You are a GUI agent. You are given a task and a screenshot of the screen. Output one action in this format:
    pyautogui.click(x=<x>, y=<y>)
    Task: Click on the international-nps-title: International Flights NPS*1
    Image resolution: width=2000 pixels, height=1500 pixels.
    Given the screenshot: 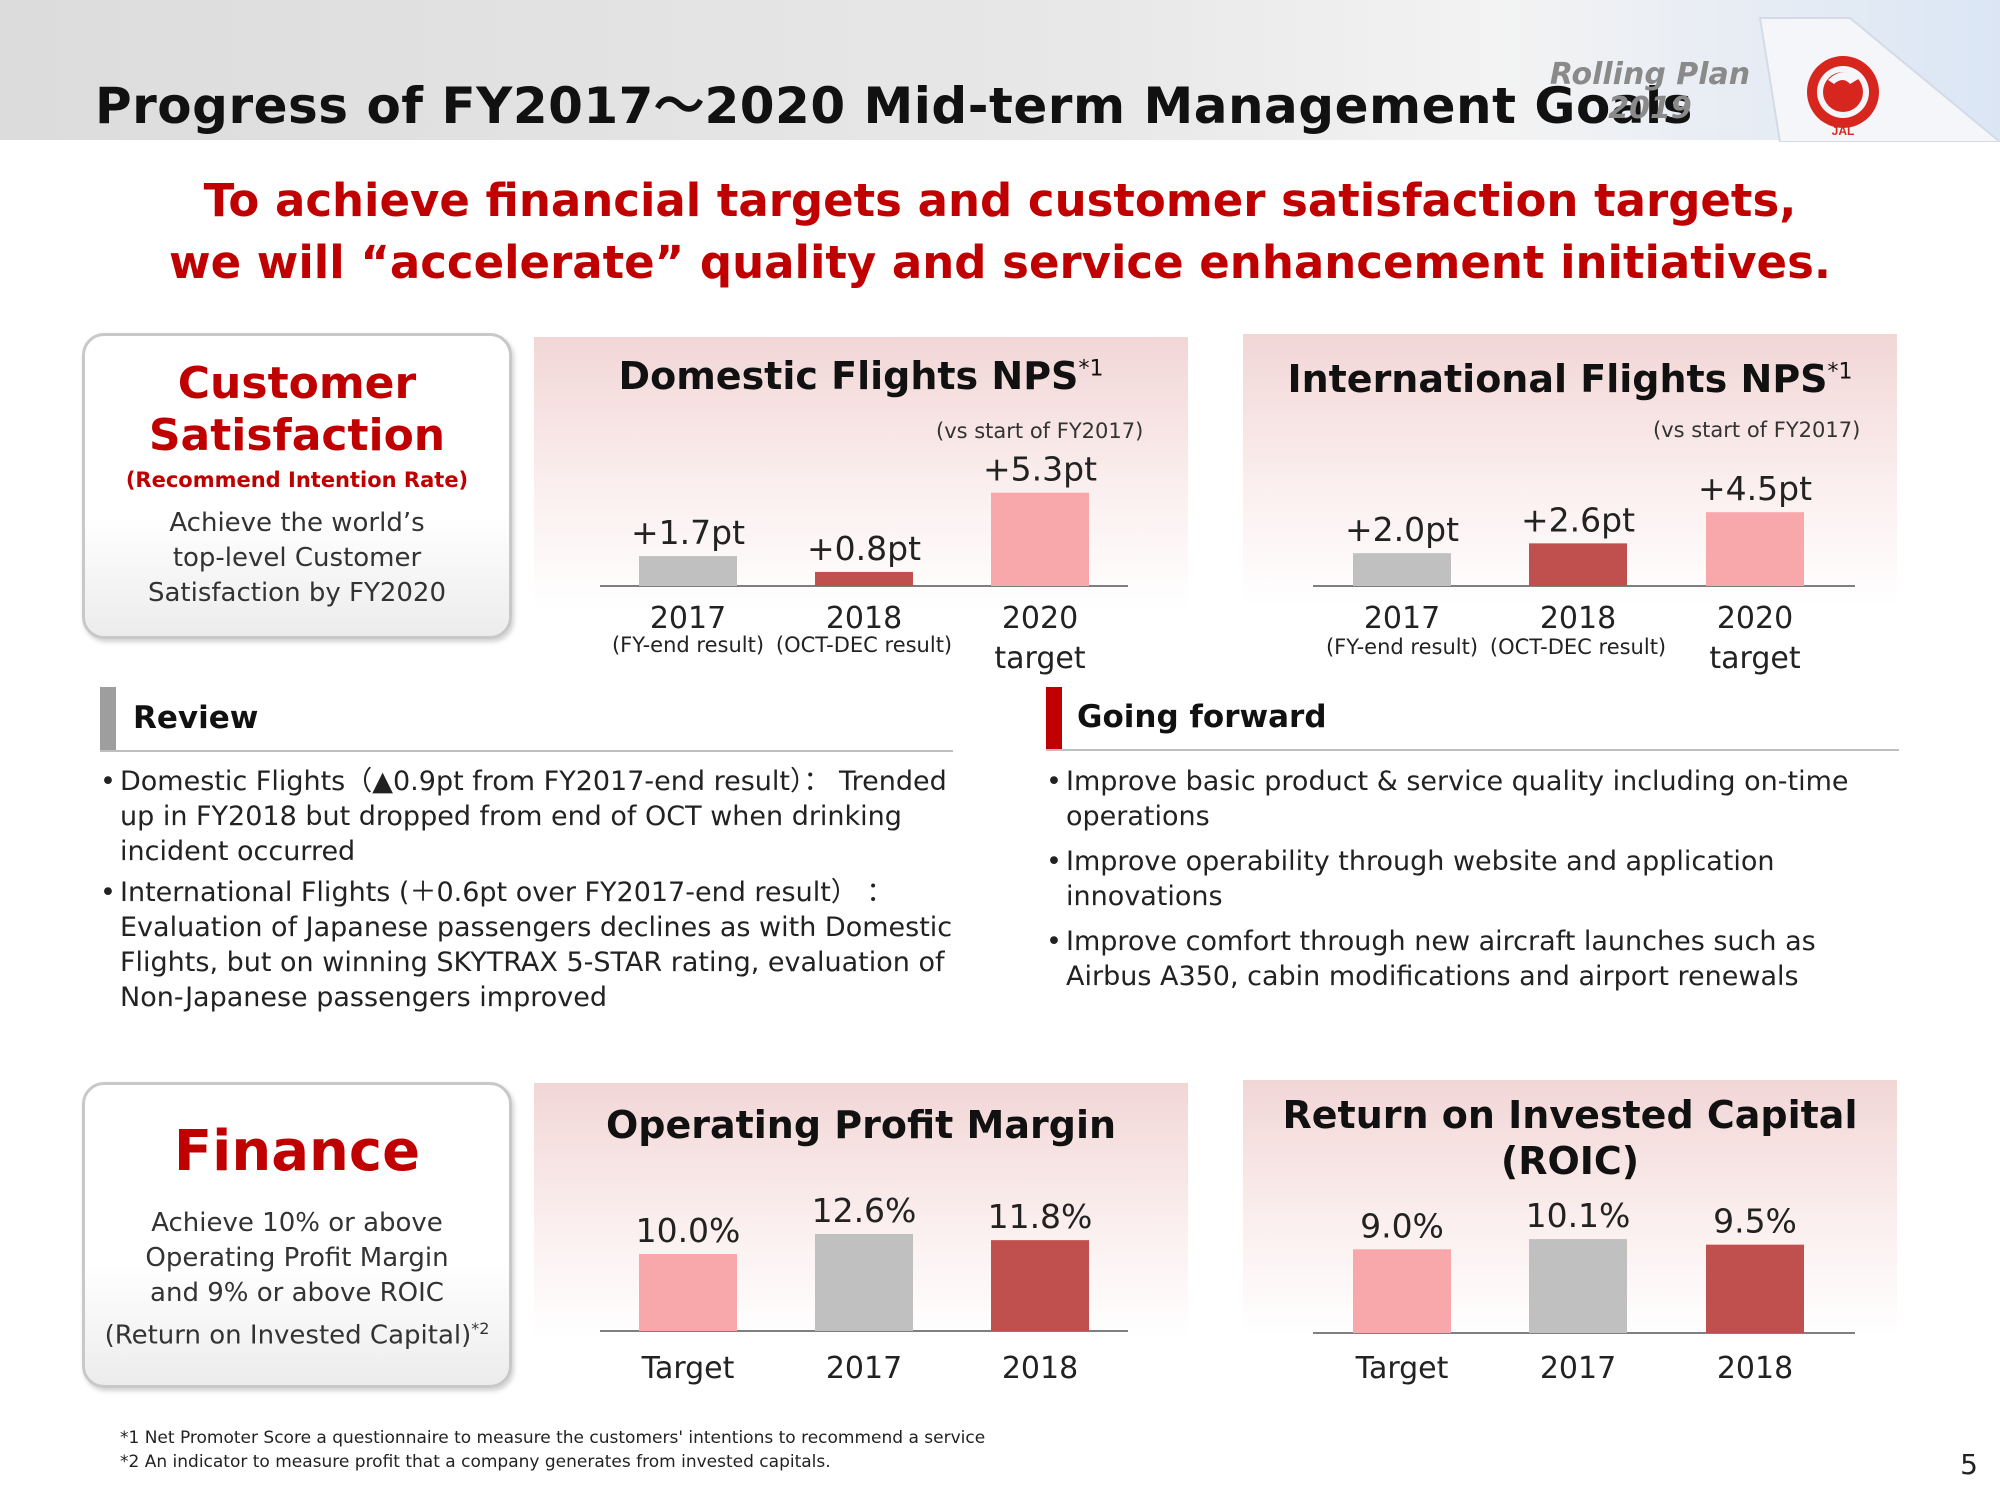 What is the action you would take?
    pyautogui.click(x=1570, y=379)
    